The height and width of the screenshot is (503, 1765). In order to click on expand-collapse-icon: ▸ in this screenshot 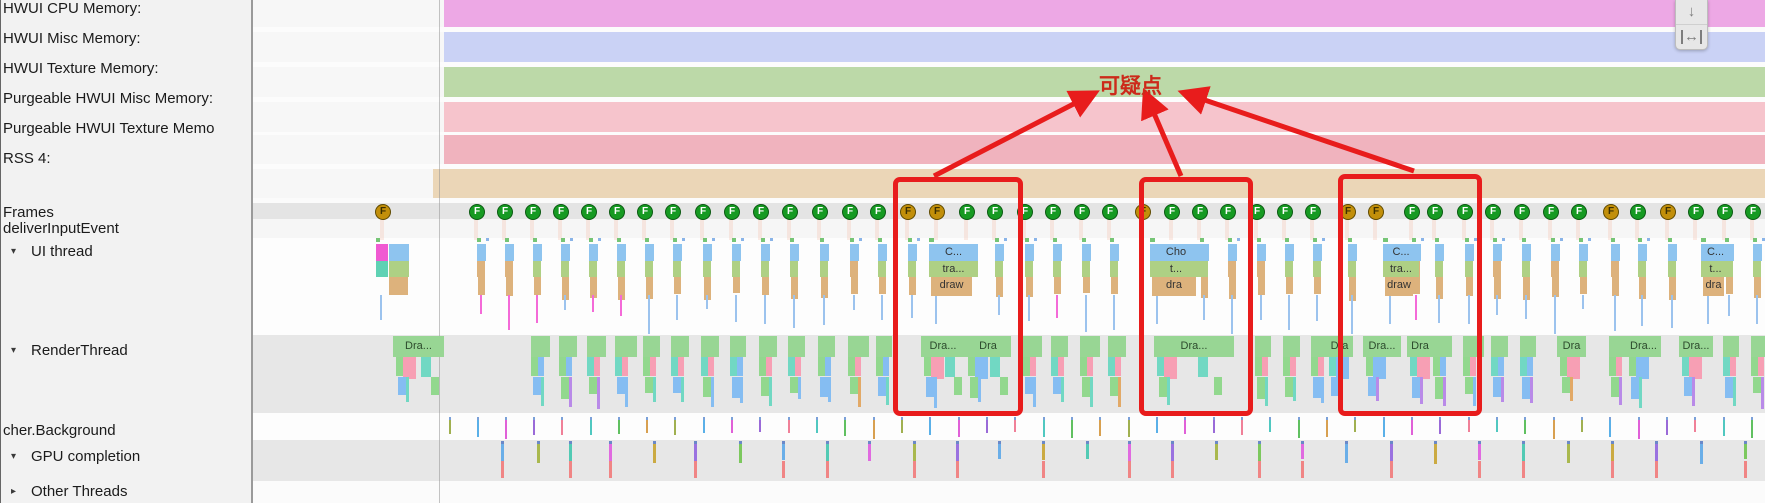, I will do `click(14, 491)`.